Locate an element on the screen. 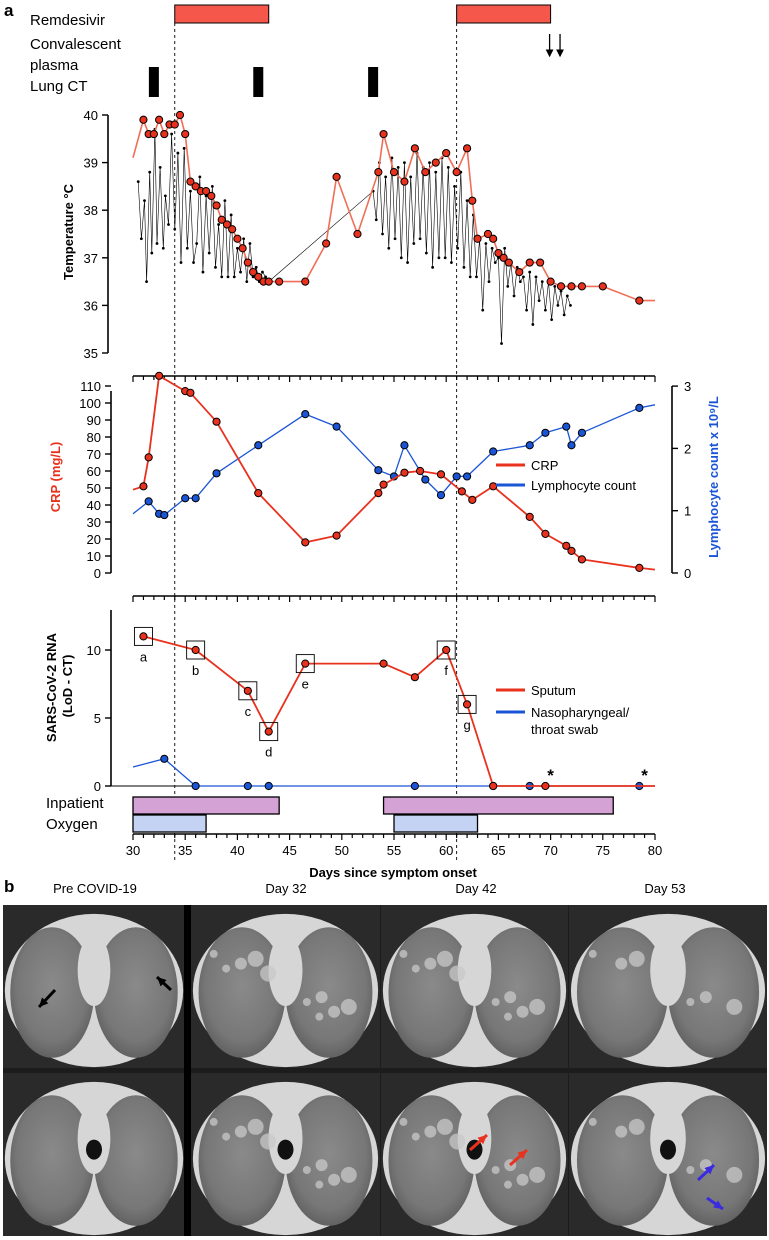 The width and height of the screenshot is (769, 1240). temperature-frequent-line is located at coordinates (354, 236).